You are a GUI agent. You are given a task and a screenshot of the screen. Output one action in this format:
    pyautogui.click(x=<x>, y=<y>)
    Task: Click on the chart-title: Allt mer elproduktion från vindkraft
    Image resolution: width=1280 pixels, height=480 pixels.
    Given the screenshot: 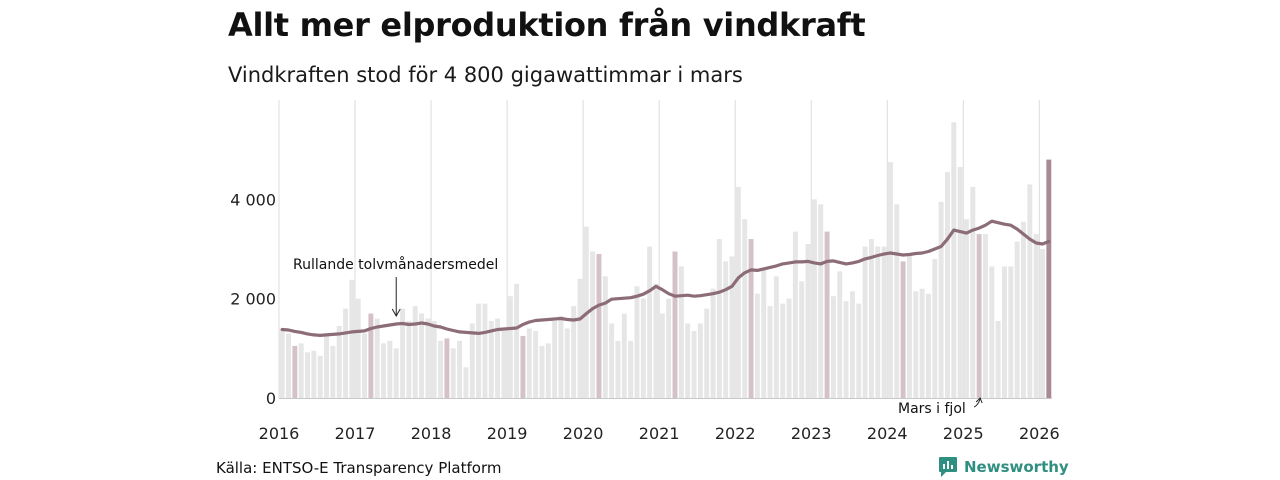 What is the action you would take?
    pyautogui.click(x=547, y=25)
    